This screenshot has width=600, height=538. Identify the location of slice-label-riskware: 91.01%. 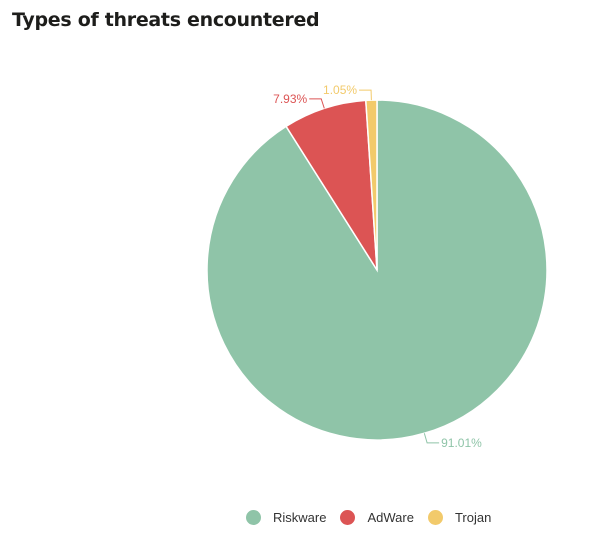
(461, 443).